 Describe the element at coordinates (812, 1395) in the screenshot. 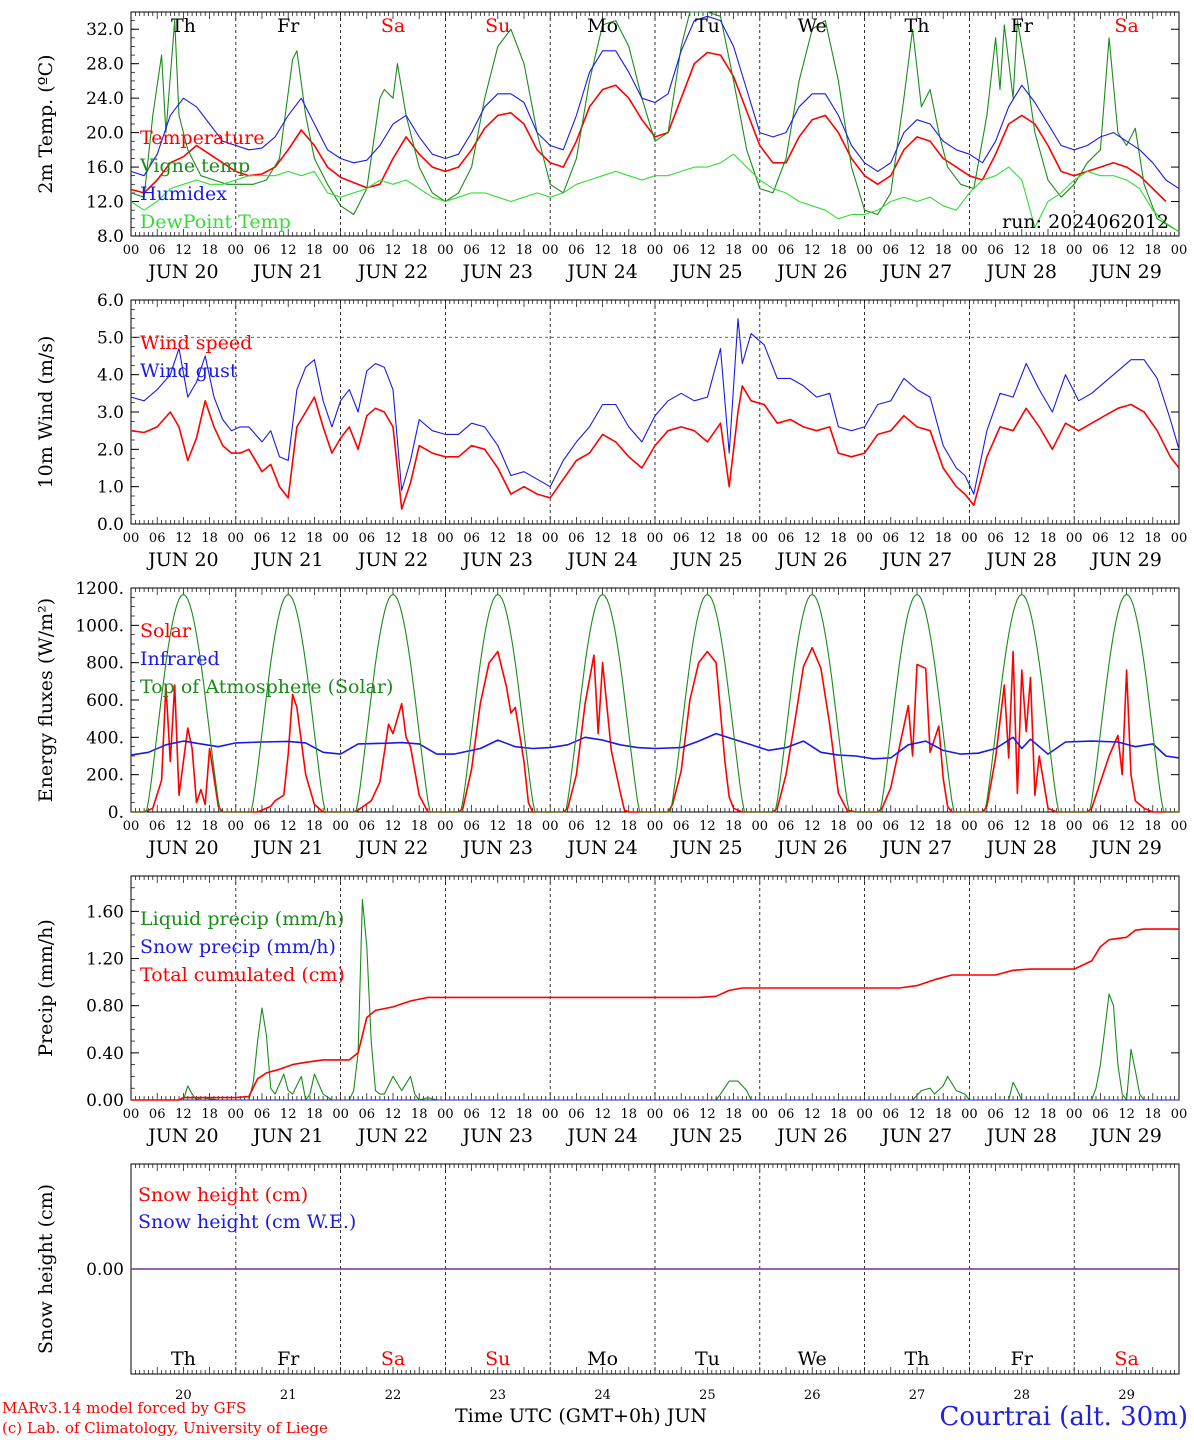

I see `day-number-label: 26` at that location.